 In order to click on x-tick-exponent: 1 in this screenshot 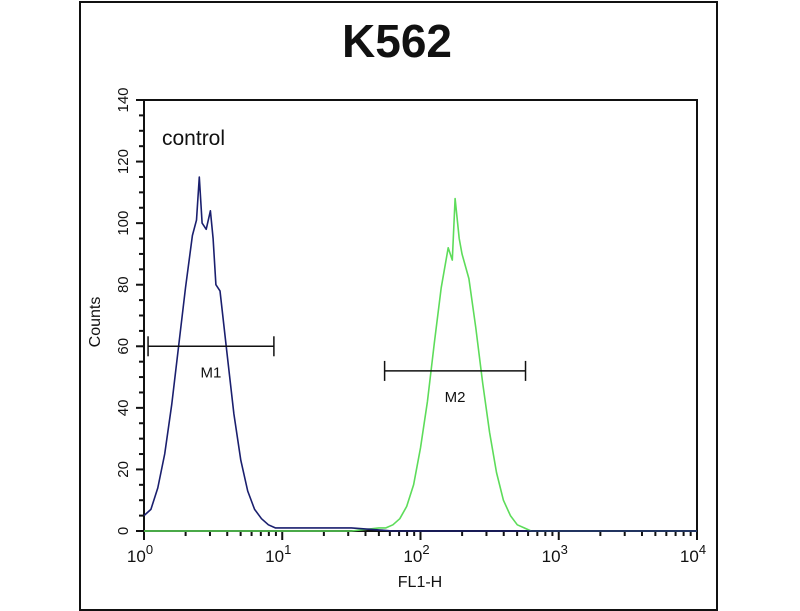, I will do `click(287, 549)`.